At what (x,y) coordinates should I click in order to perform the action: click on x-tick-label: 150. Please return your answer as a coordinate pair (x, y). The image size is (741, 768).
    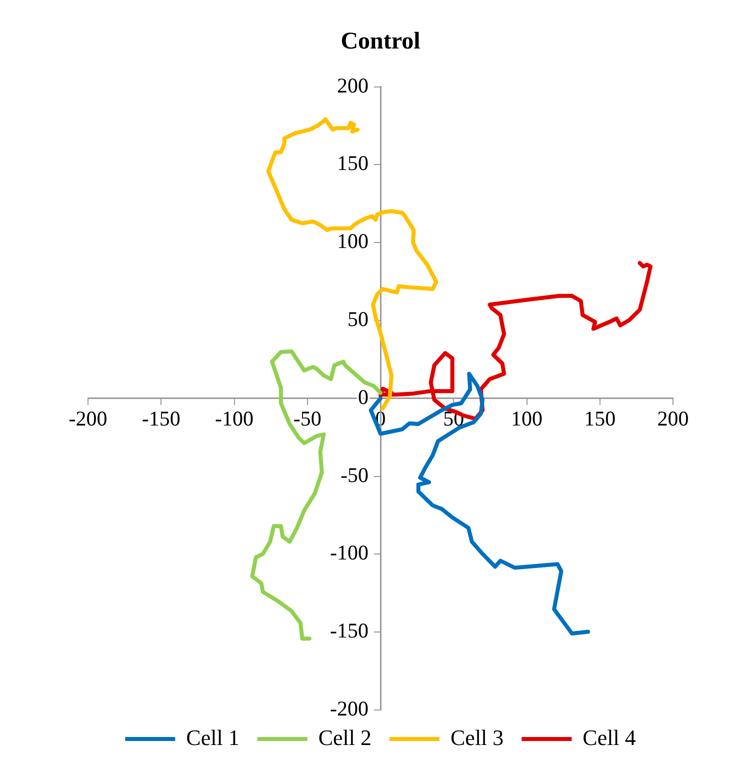
    Looking at the image, I should click on (600, 418).